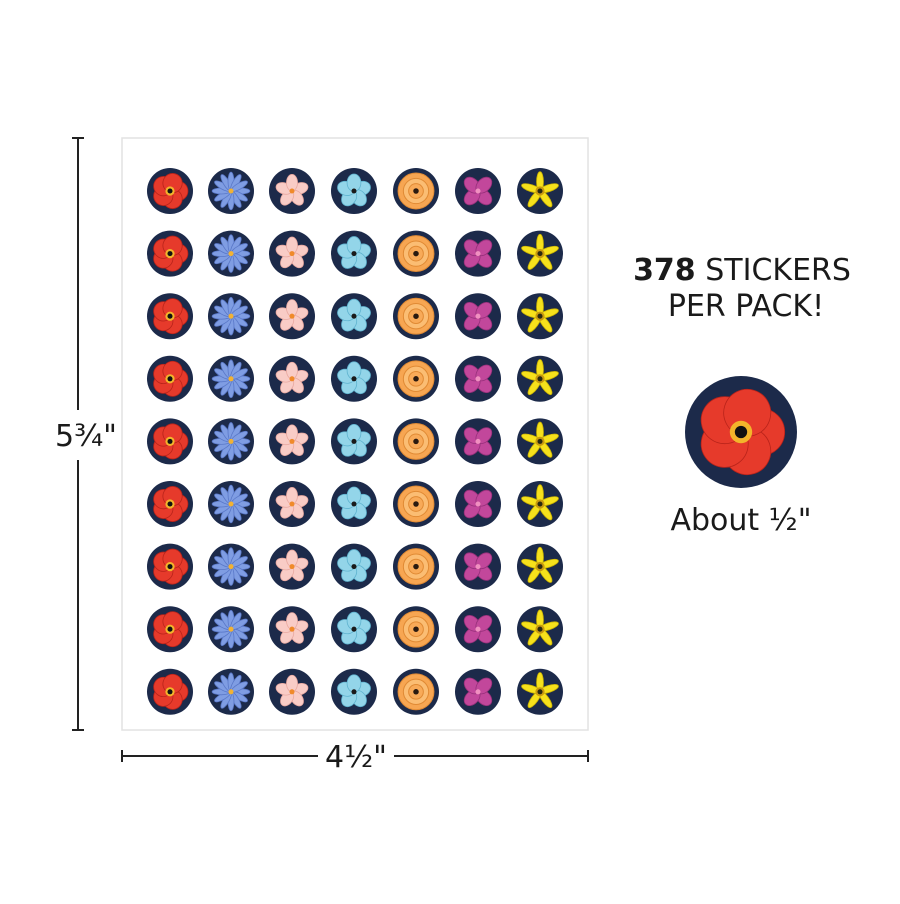 The height and width of the screenshot is (904, 900). I want to click on promo-line-1: 378 STICKERS, so click(742, 270).